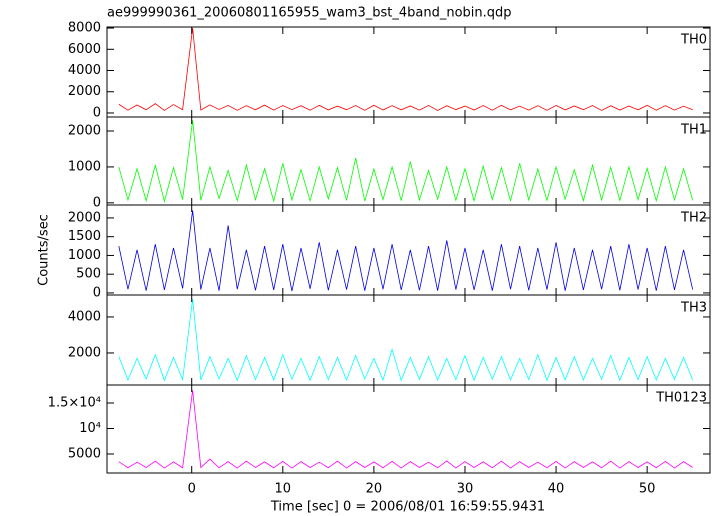 Image resolution: width=717 pixels, height=516 pixels. What do you see at coordinates (84, 49) in the screenshot?
I see `y-tick-label: 6000` at bounding box center [84, 49].